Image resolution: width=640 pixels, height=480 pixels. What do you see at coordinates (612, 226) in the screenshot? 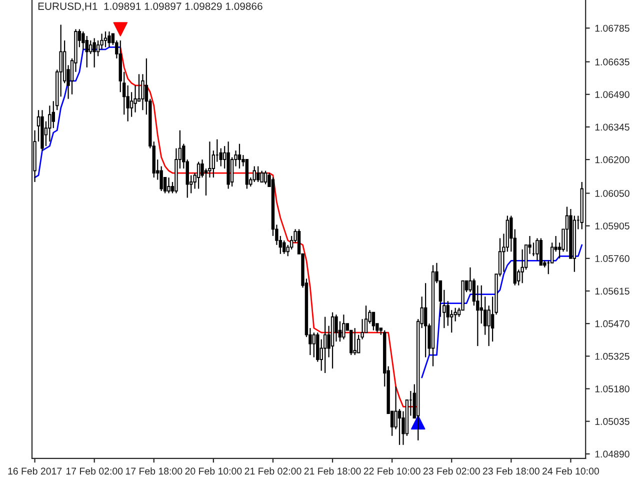
I see `y-tick-label: 1.05905` at bounding box center [612, 226].